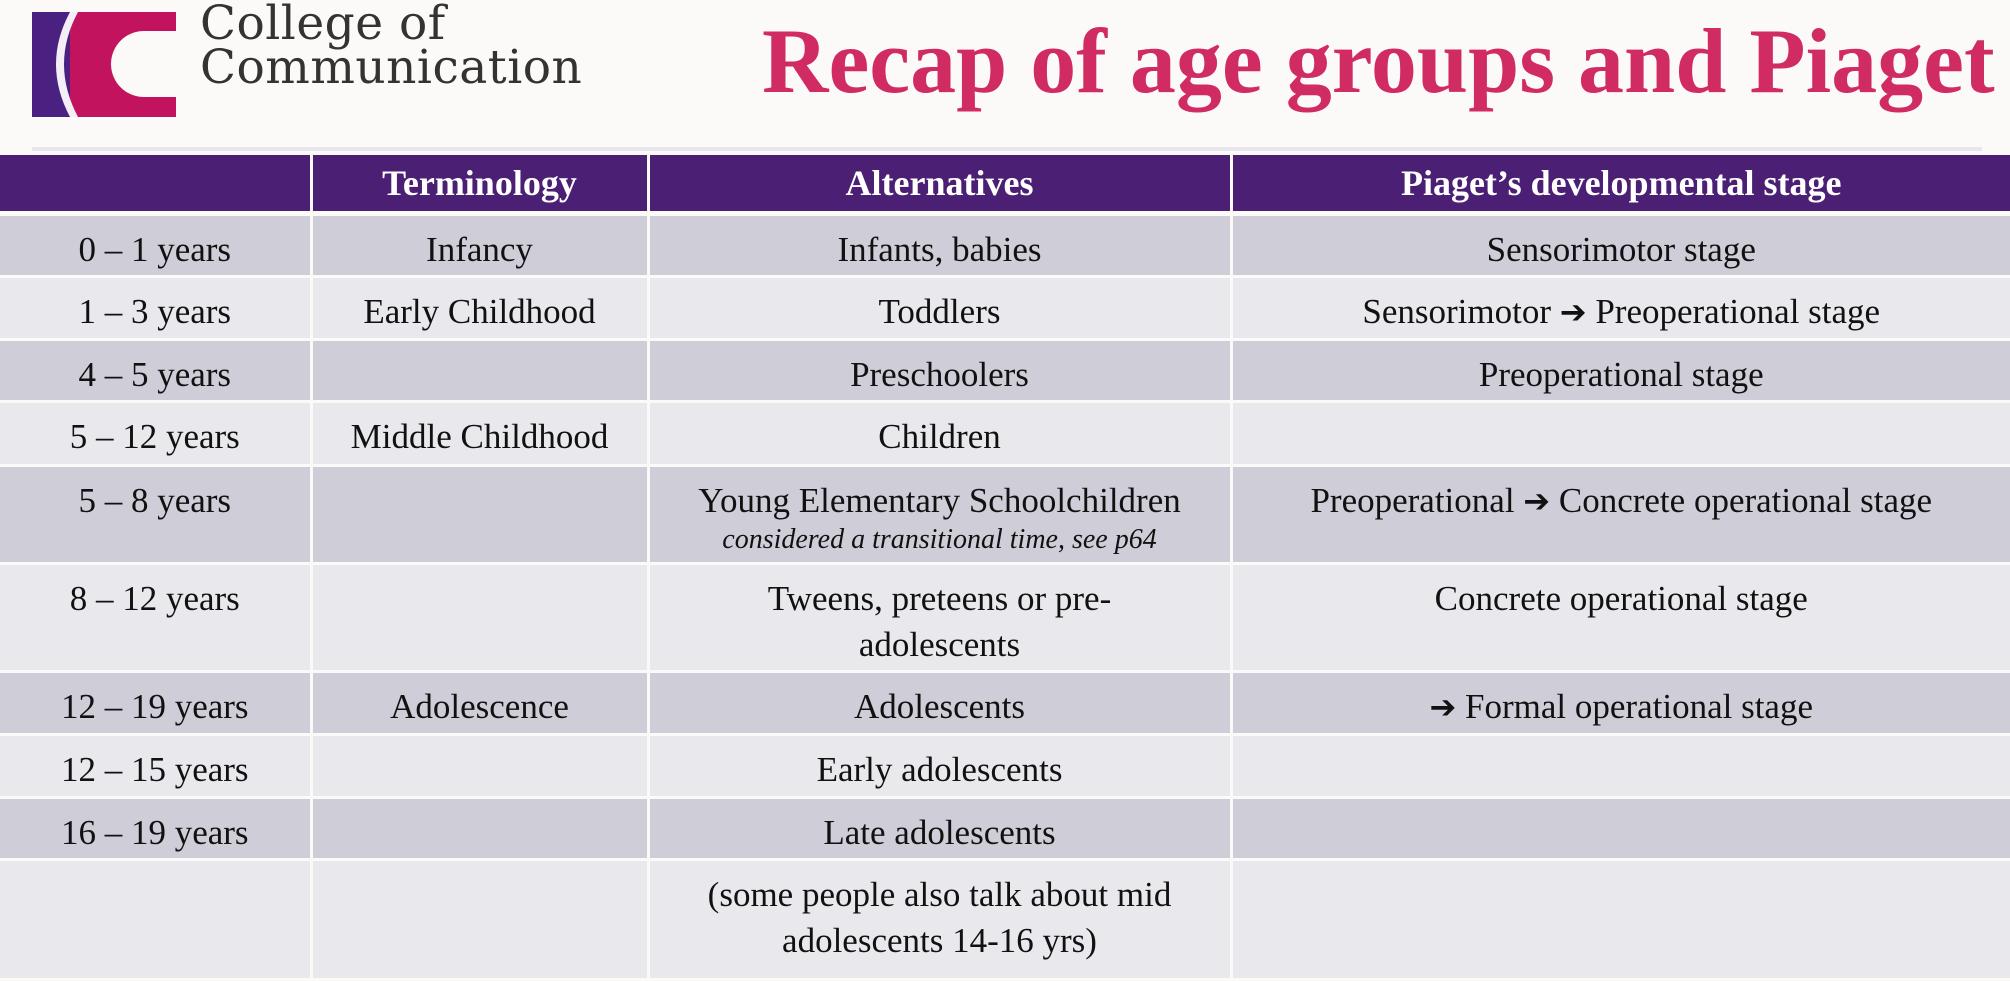 The width and height of the screenshot is (2010, 981). I want to click on alternatives-text: Toddlers, so click(939, 311).